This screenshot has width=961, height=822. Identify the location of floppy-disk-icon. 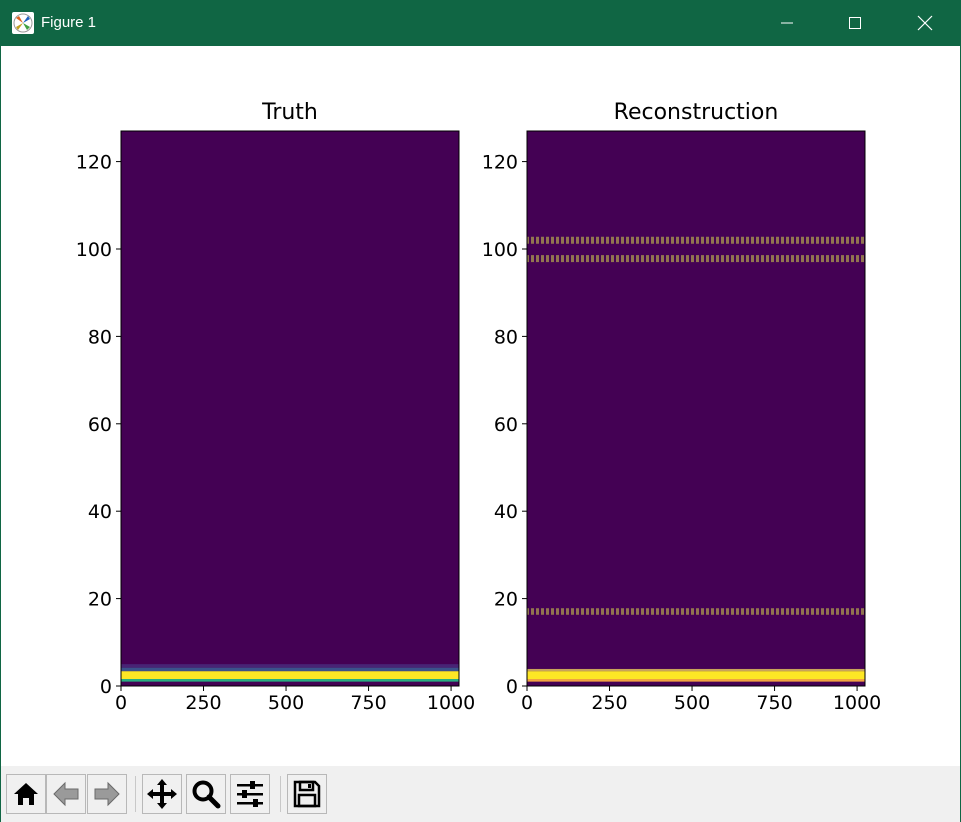
(307, 794).